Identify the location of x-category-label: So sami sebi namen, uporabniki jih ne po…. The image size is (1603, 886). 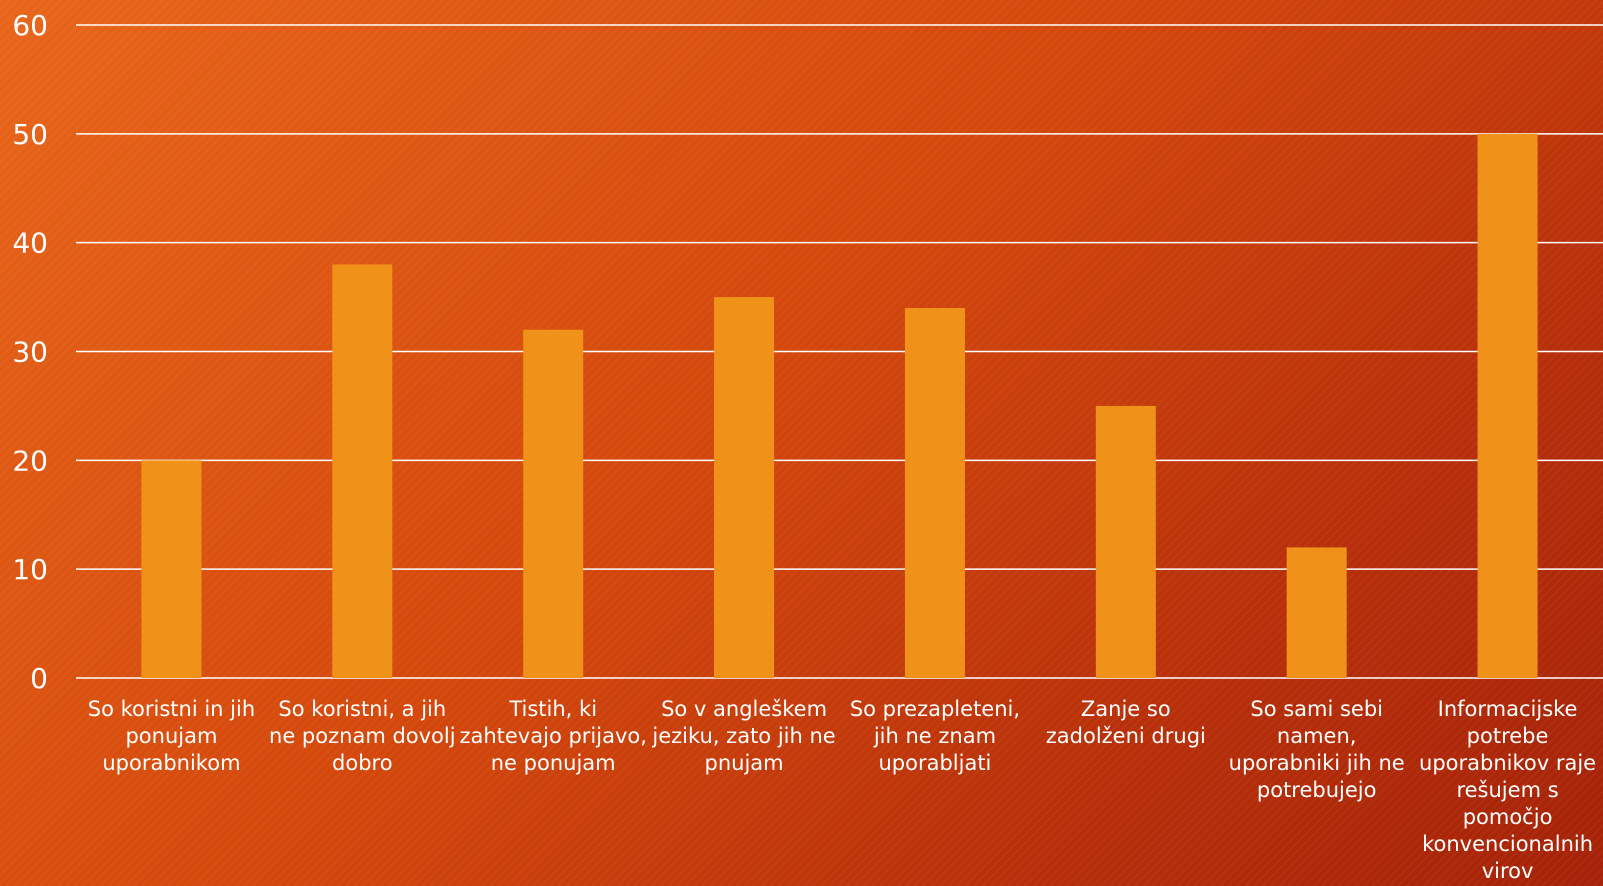
(1316, 749).